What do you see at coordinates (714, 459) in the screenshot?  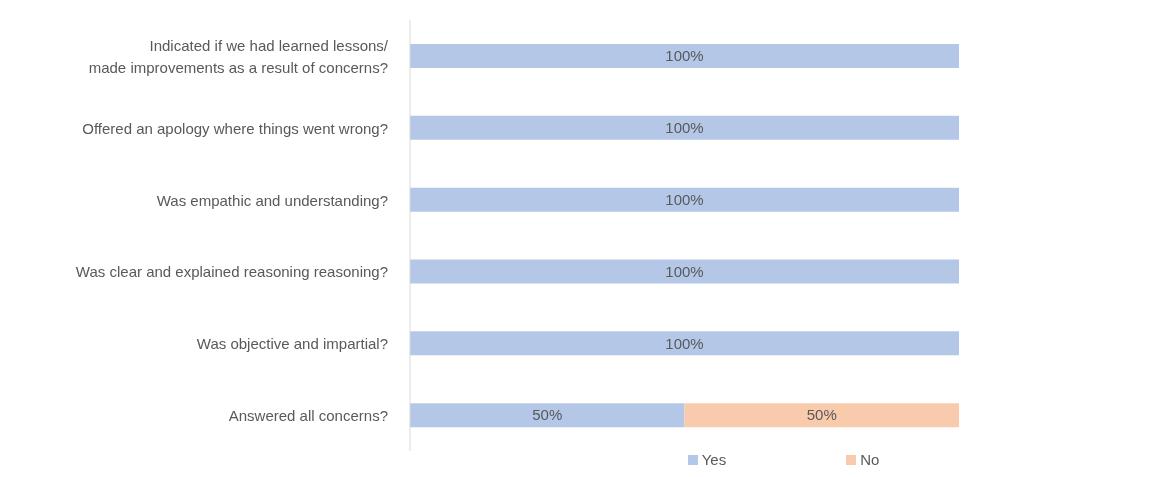 I see `legend-label: Yes` at bounding box center [714, 459].